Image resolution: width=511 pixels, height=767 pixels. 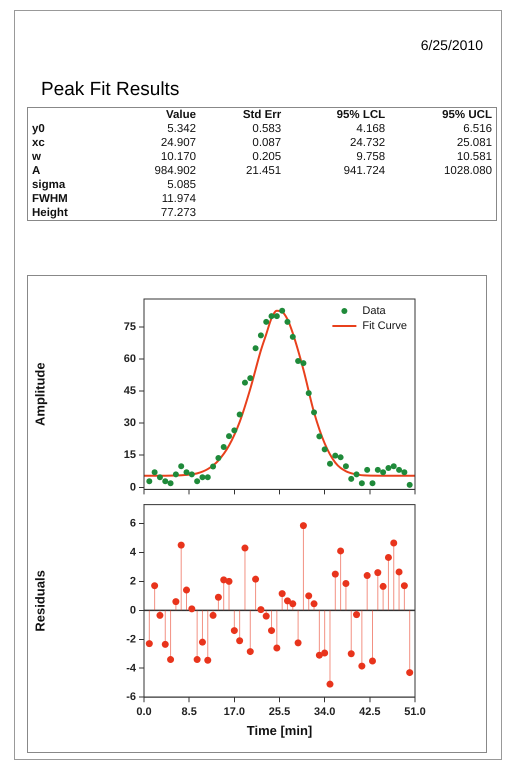 What do you see at coordinates (50, 199) in the screenshot?
I see `category-label: FWHM` at bounding box center [50, 199].